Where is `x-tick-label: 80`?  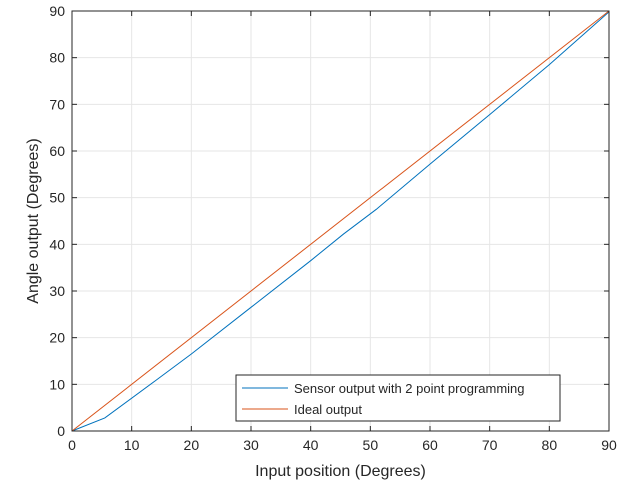 x-tick-label: 80 is located at coordinates (550, 445).